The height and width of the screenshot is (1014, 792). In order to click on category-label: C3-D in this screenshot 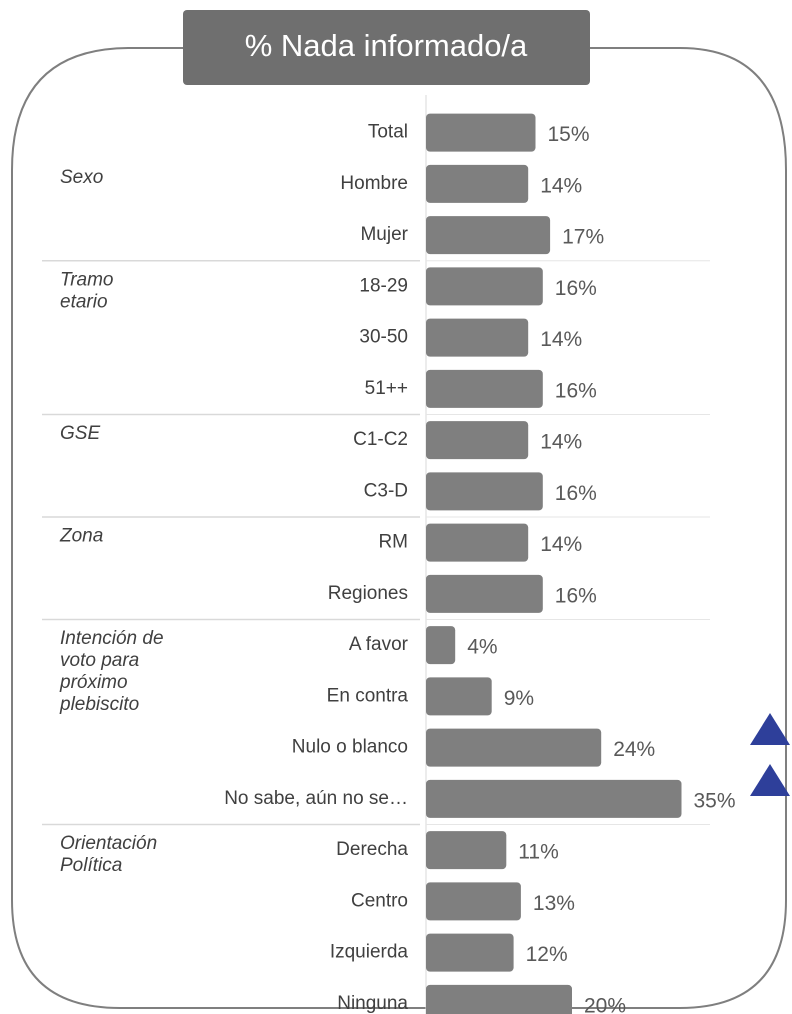, I will do `click(386, 490)`.